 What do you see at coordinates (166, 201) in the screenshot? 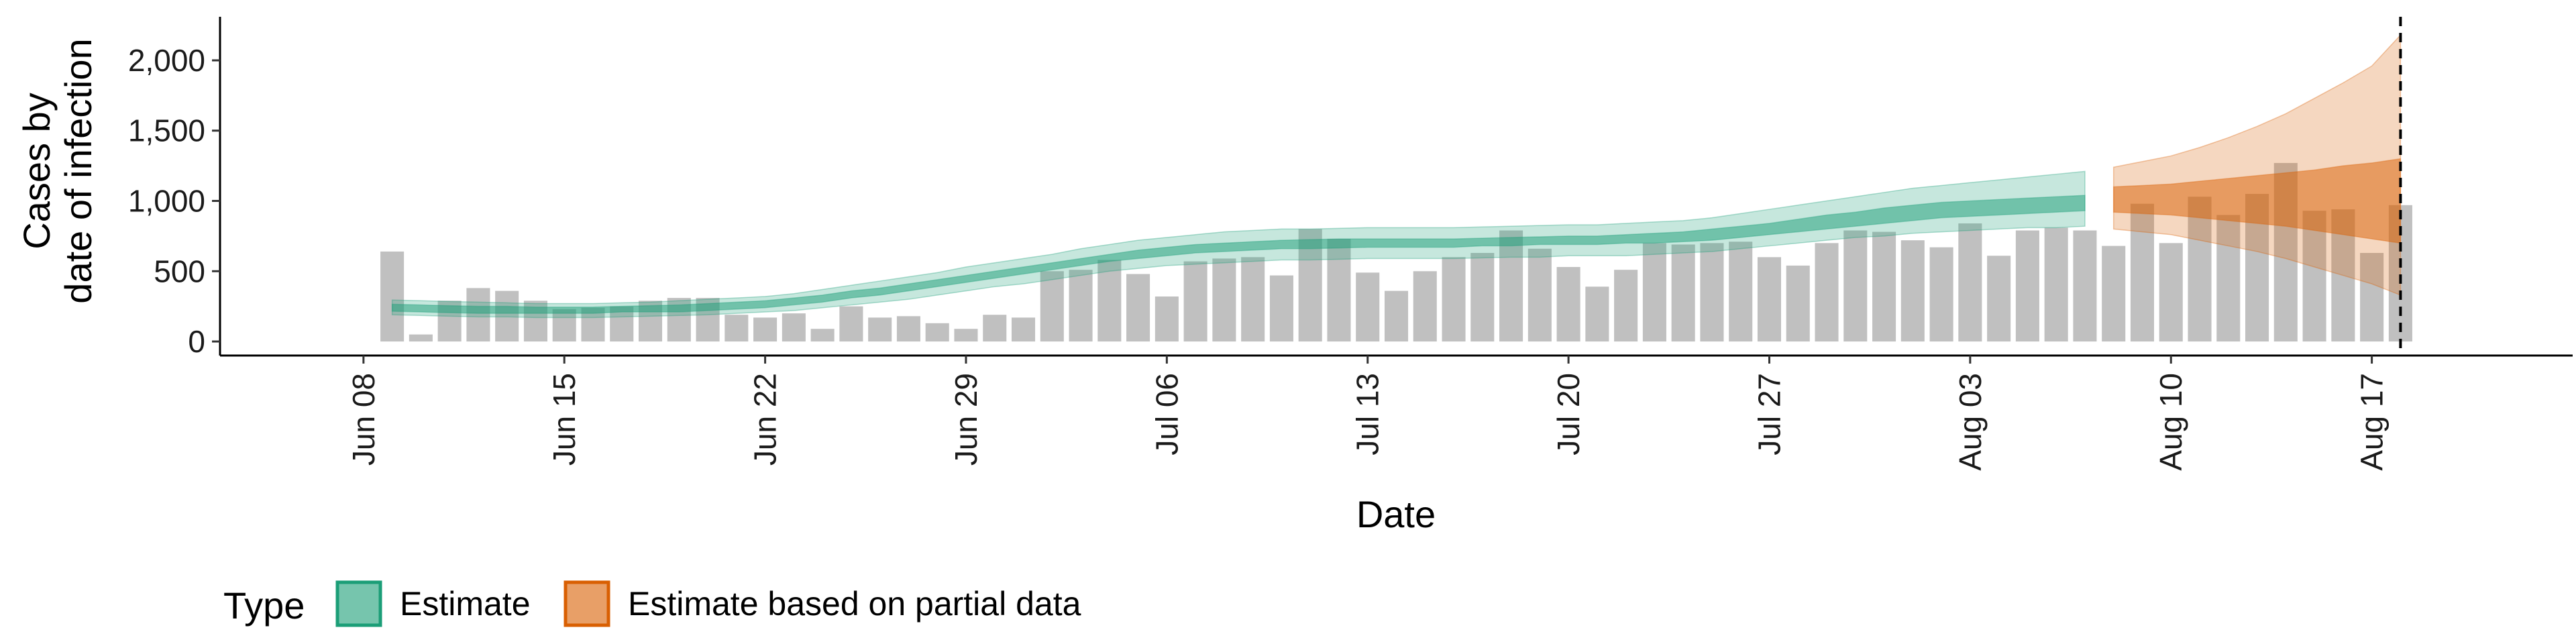
I see `y-tick-label: 1,000` at bounding box center [166, 201].